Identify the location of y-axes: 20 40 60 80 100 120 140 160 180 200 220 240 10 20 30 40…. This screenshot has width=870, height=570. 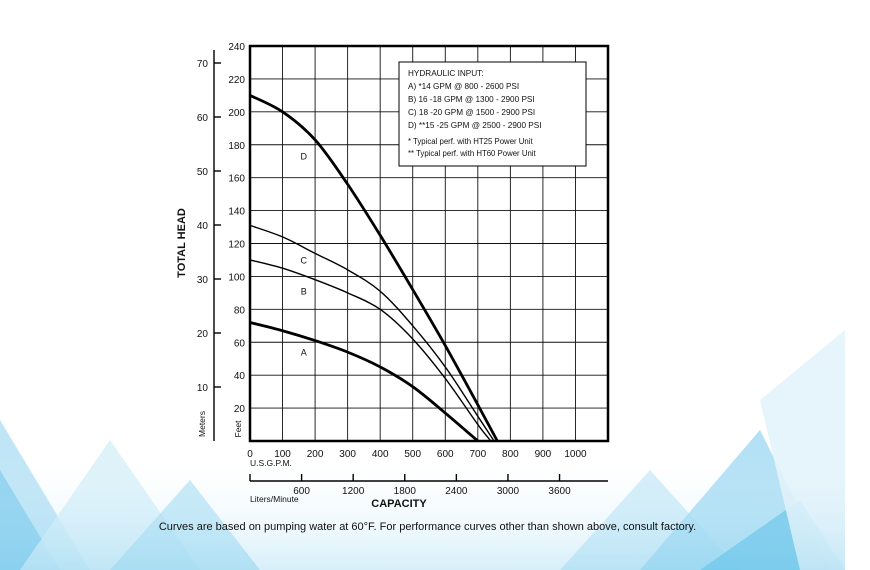
(221, 241).